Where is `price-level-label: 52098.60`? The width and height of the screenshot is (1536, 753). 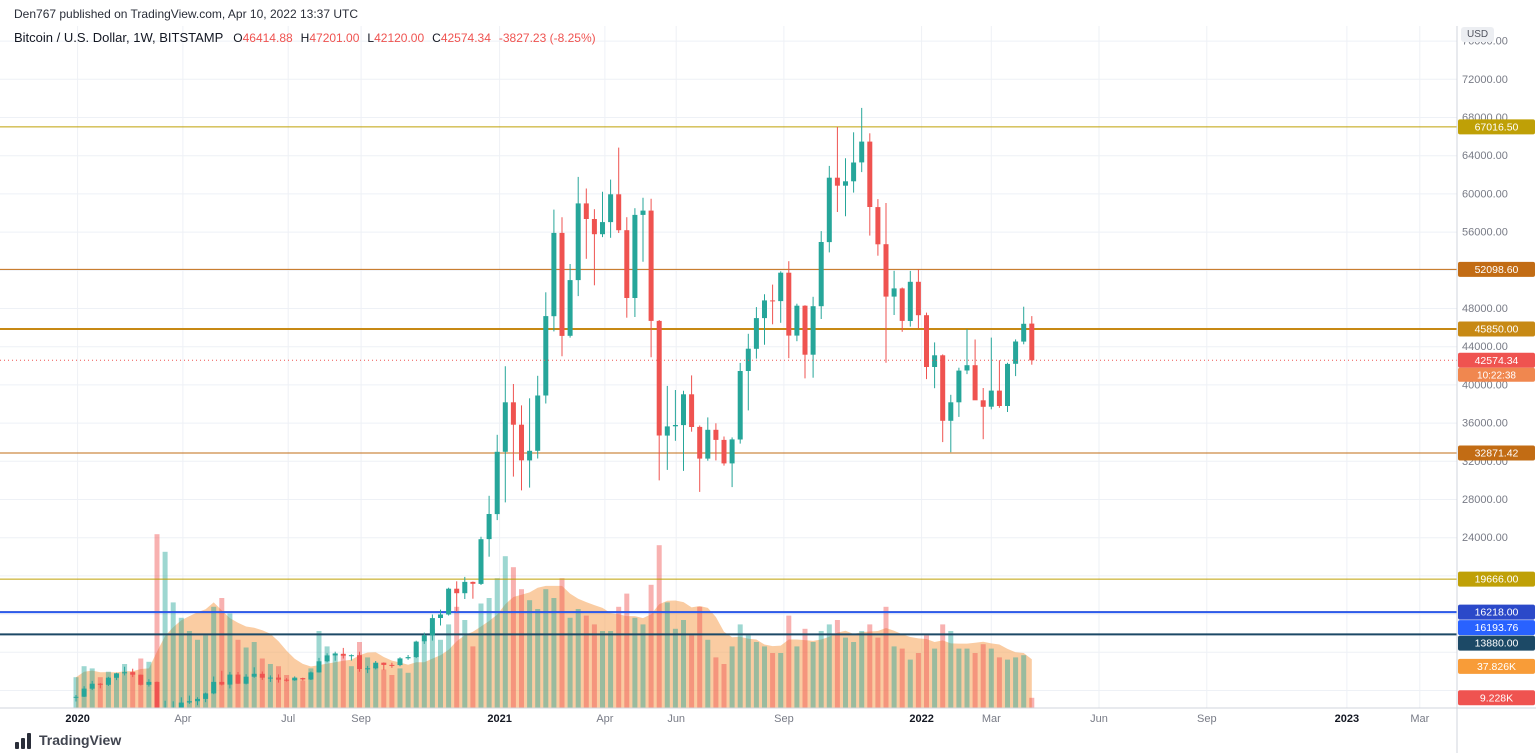
price-level-label: 52098.60 is located at coordinates (1496, 269).